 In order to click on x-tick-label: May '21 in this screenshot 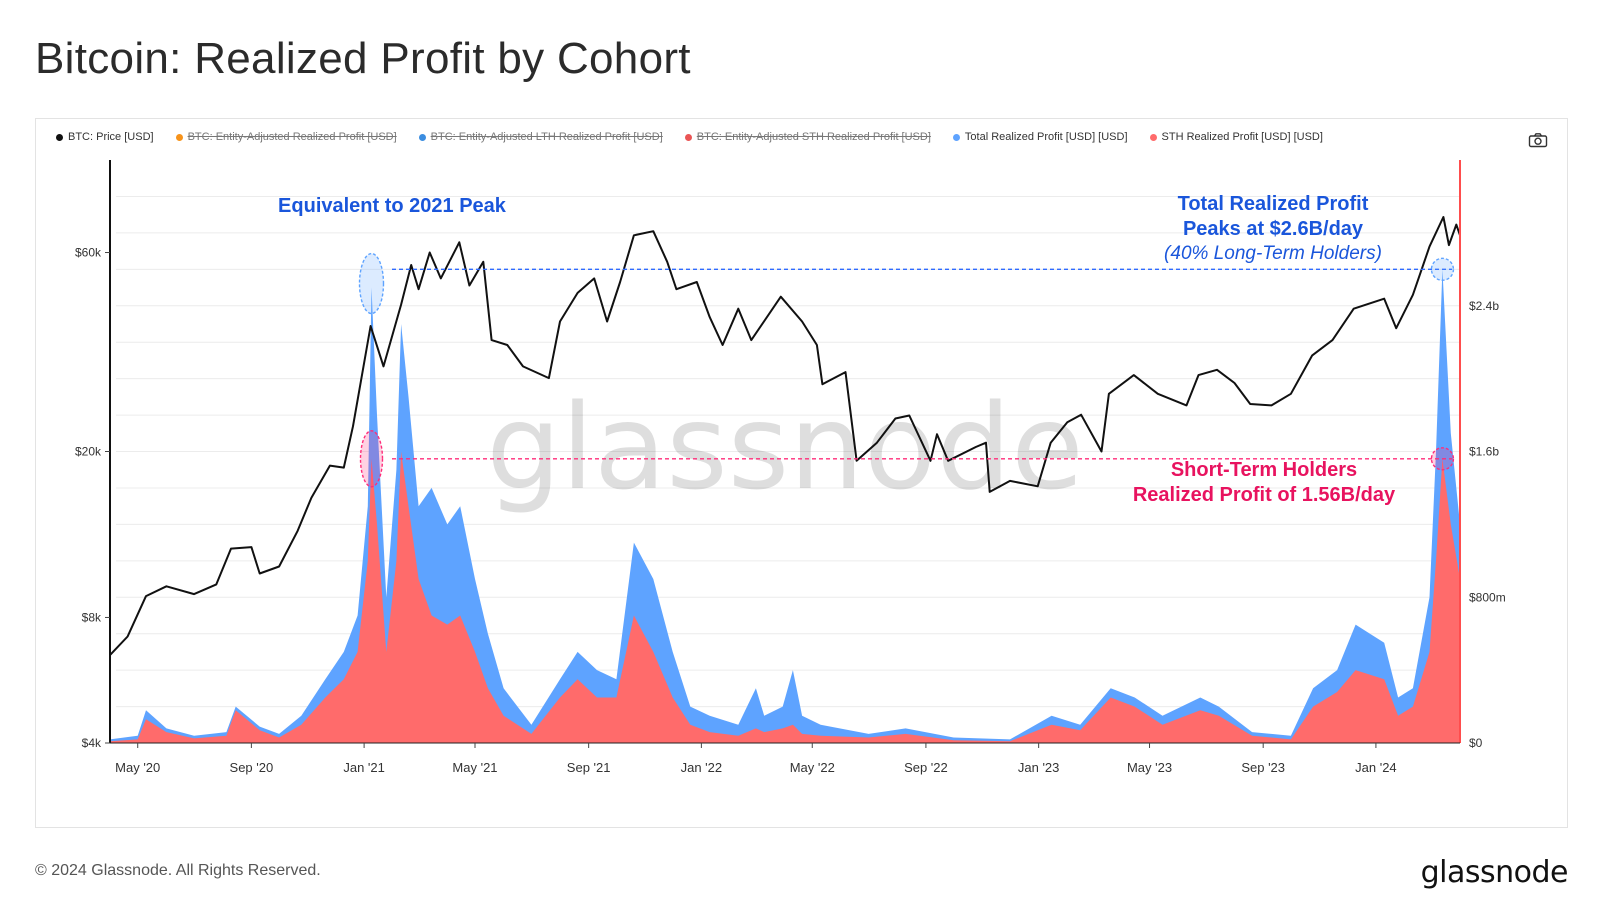, I will do `click(474, 767)`.